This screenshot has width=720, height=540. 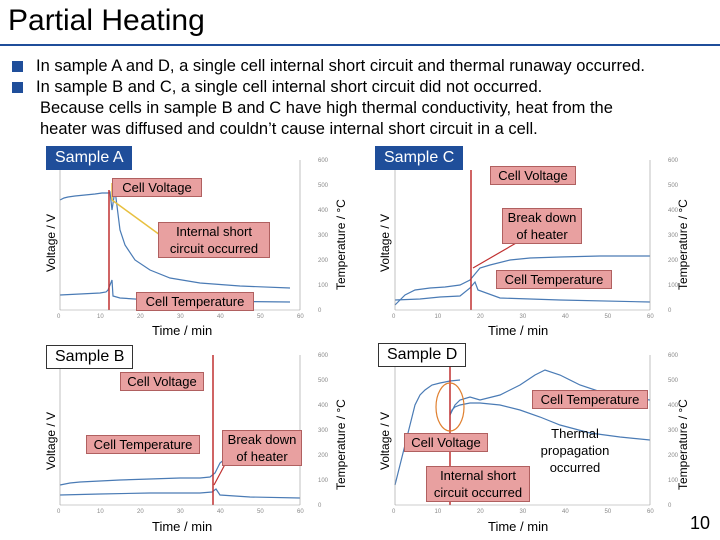 What do you see at coordinates (90, 357) in the screenshot?
I see `sample-b-tag: Sample B` at bounding box center [90, 357].